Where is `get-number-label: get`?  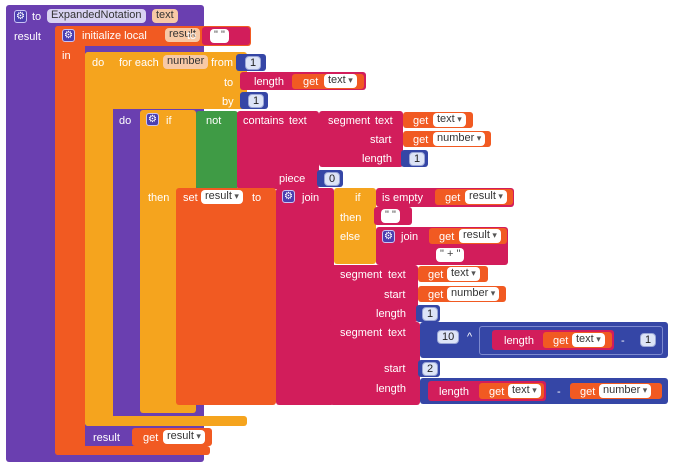
get-number-label: get is located at coordinates (588, 392).